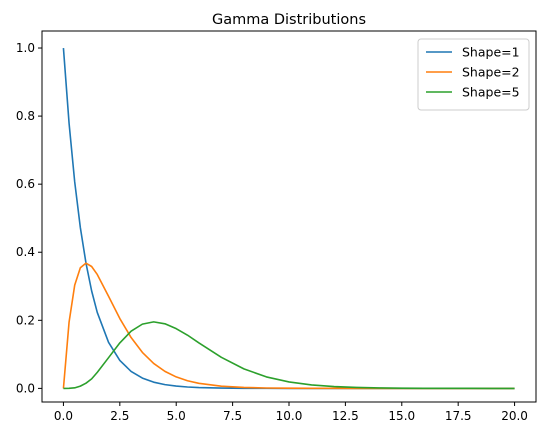  Describe the element at coordinates (491, 92) in the screenshot. I see `legend-label-3: Shape=5` at that location.